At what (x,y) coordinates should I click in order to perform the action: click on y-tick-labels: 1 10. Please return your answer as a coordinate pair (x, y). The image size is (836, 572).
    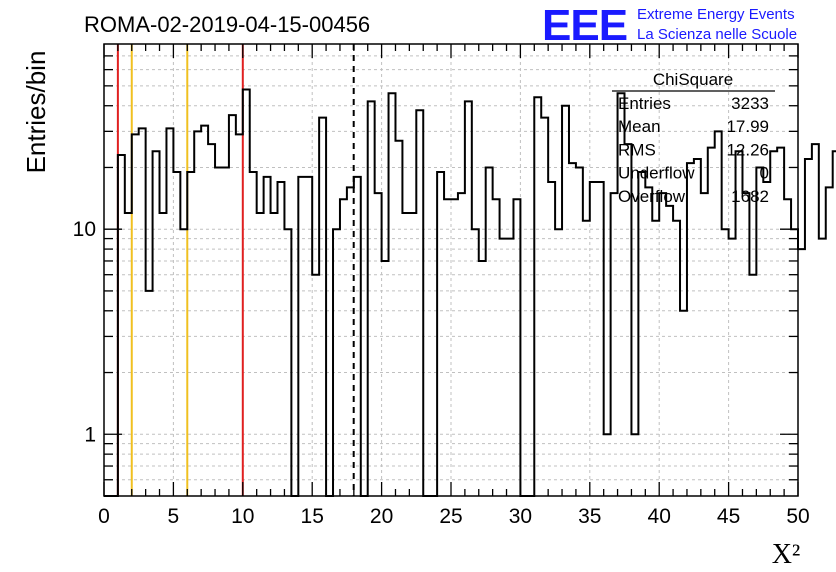
    Looking at the image, I should click on (84, 332).